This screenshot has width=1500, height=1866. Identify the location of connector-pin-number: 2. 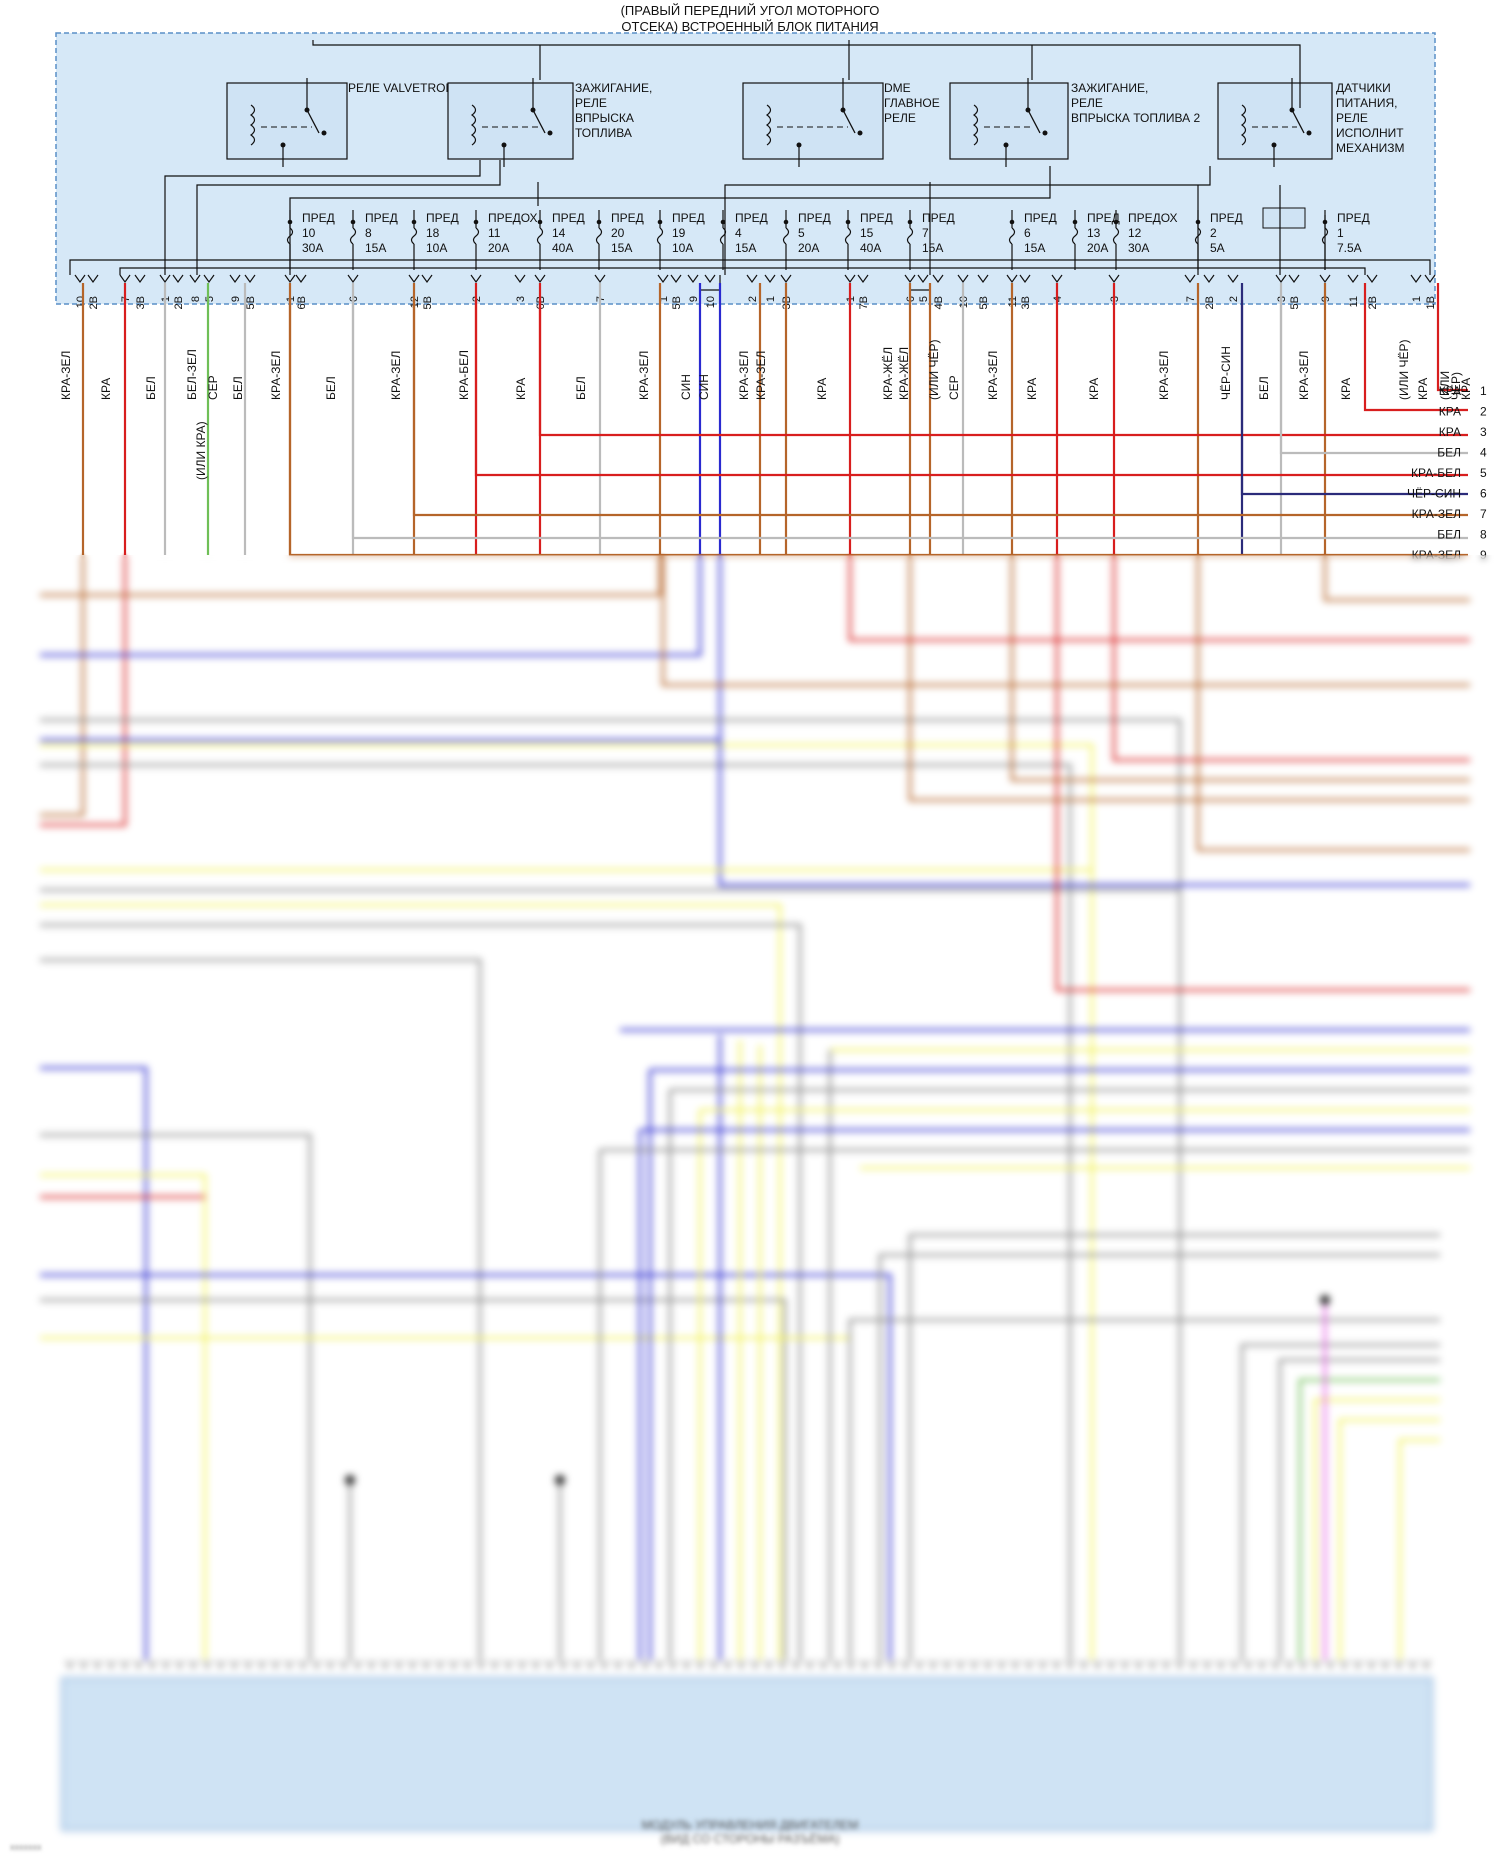
(1483, 412).